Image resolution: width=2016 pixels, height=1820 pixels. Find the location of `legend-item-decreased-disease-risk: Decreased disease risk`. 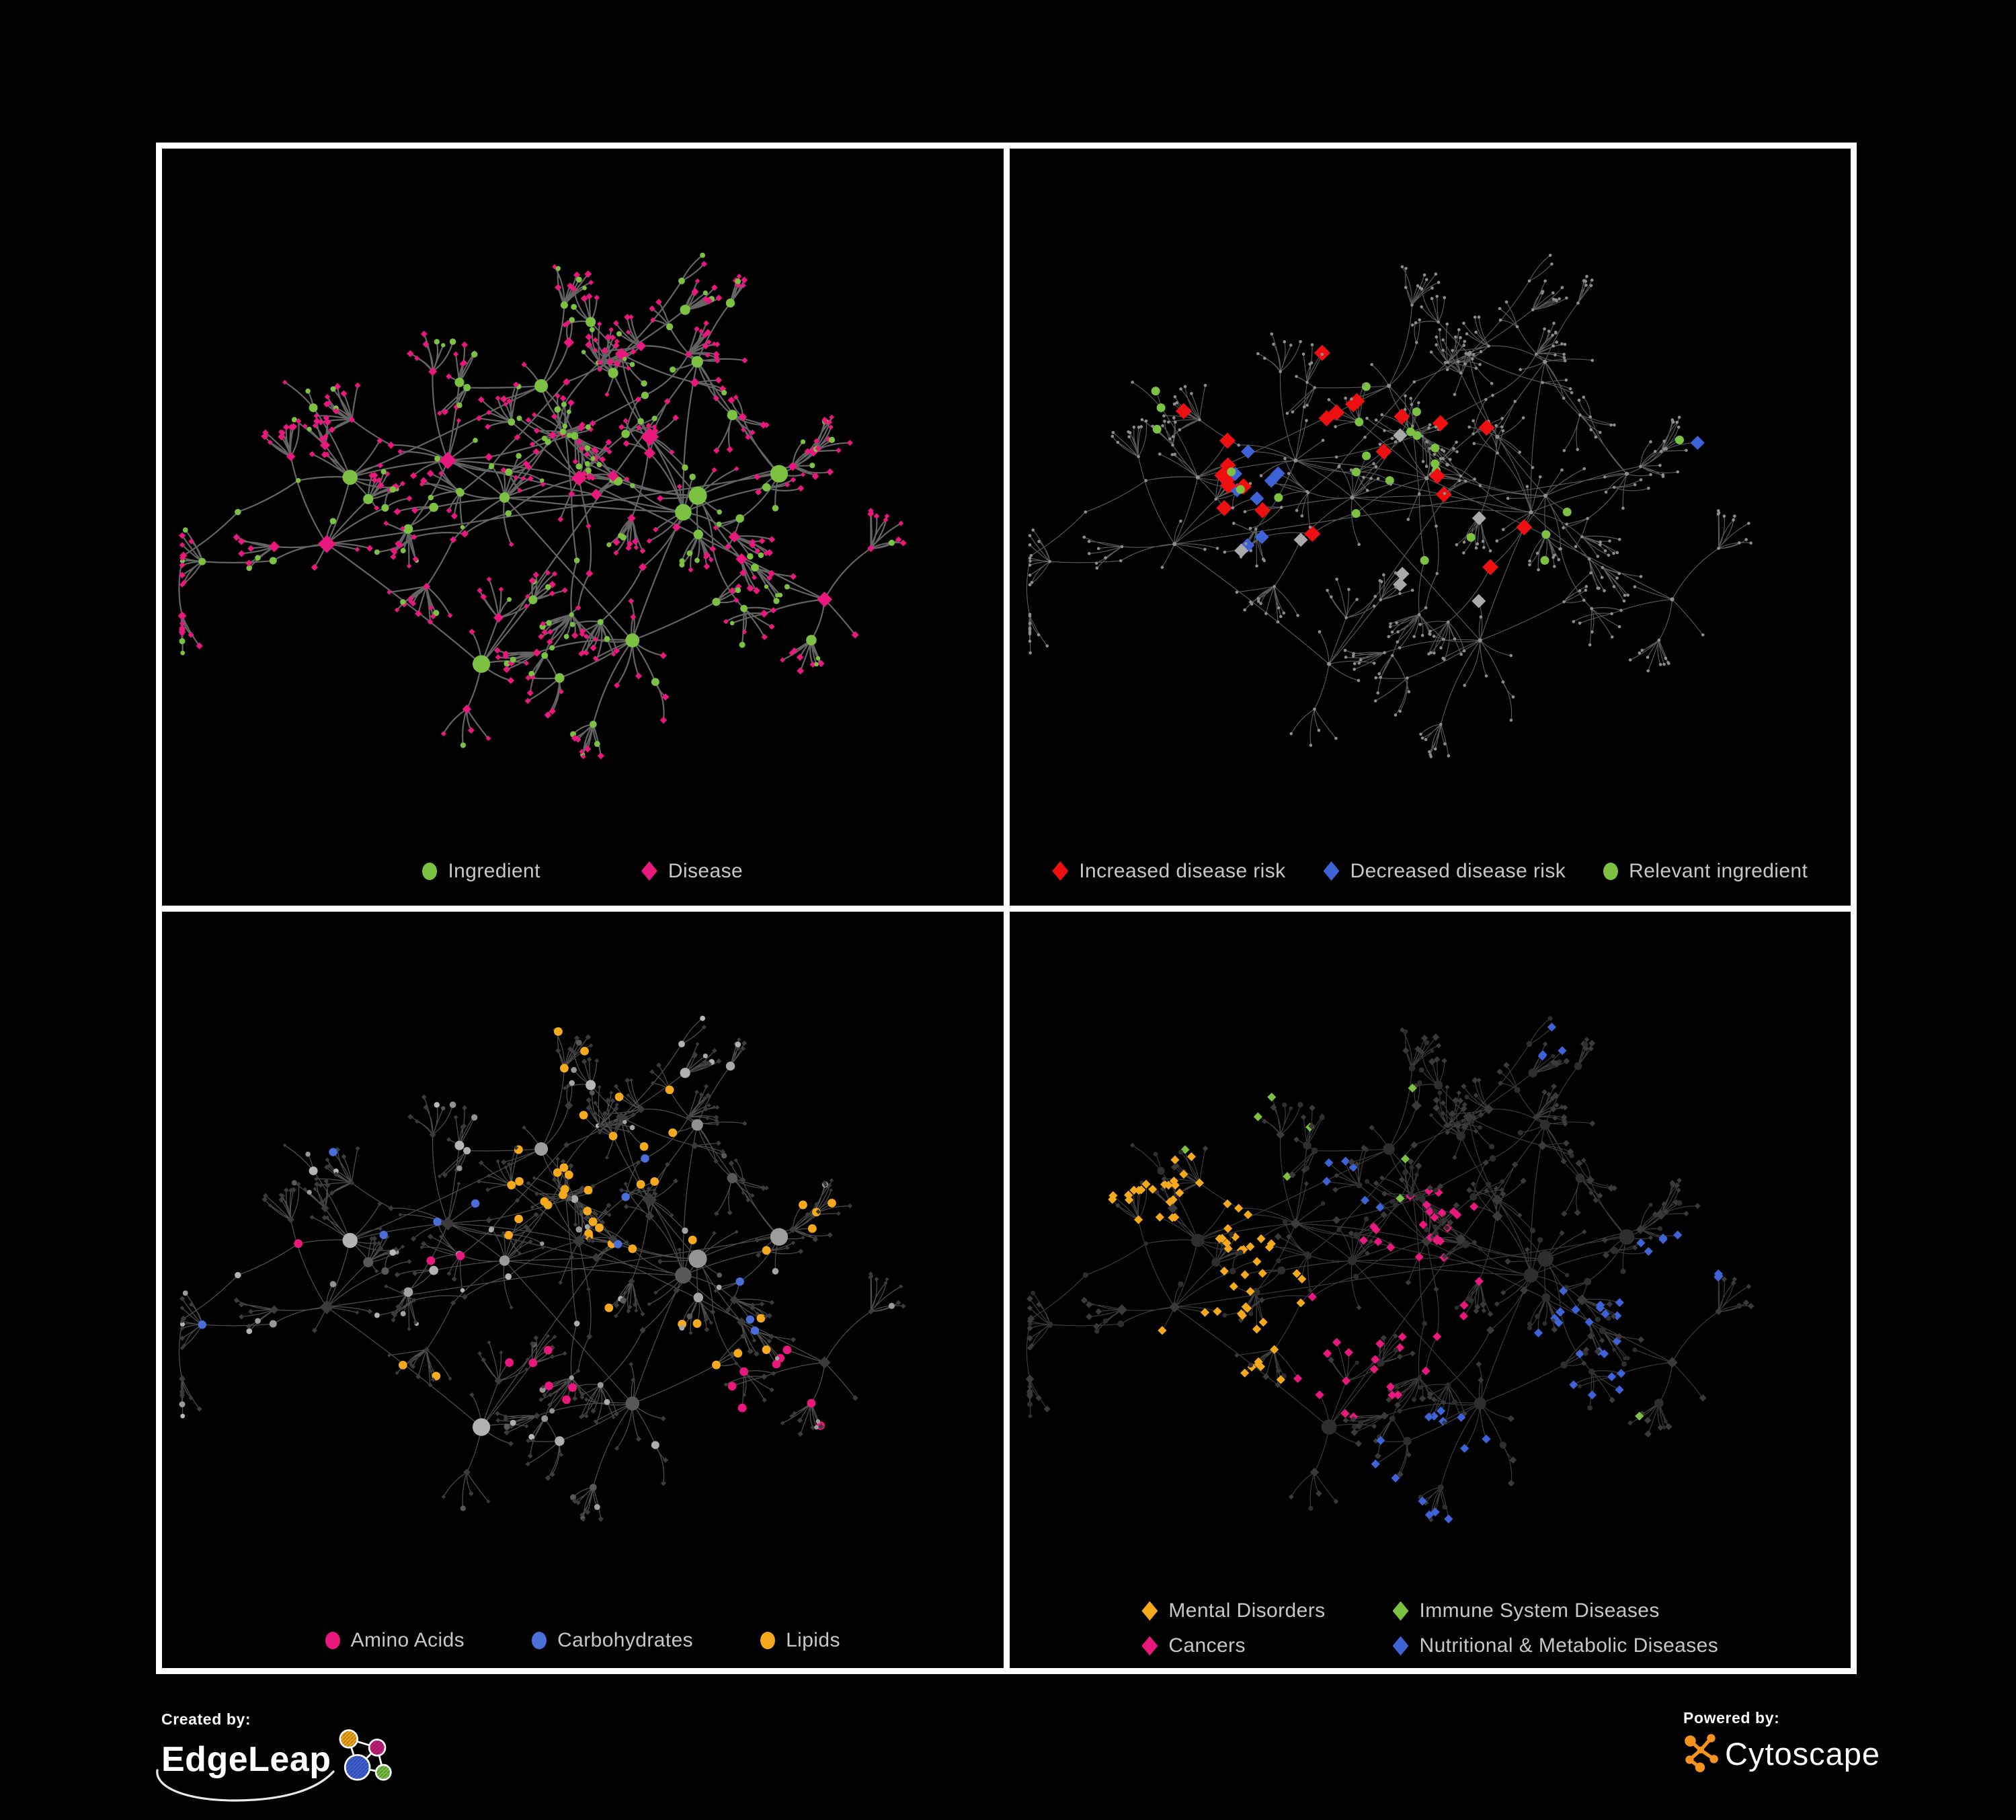

legend-item-decreased-disease-risk: Decreased disease risk is located at coordinates (1444, 871).